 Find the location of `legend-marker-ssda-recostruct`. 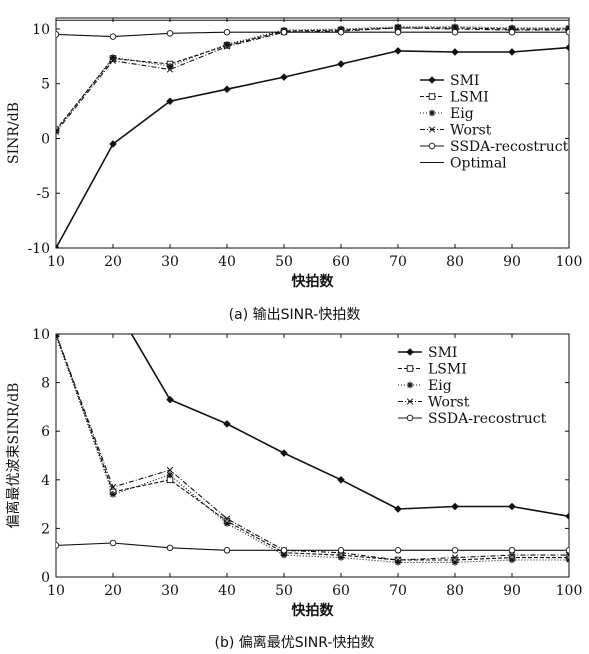

legend-marker-ssda-recostruct is located at coordinates (432, 146).